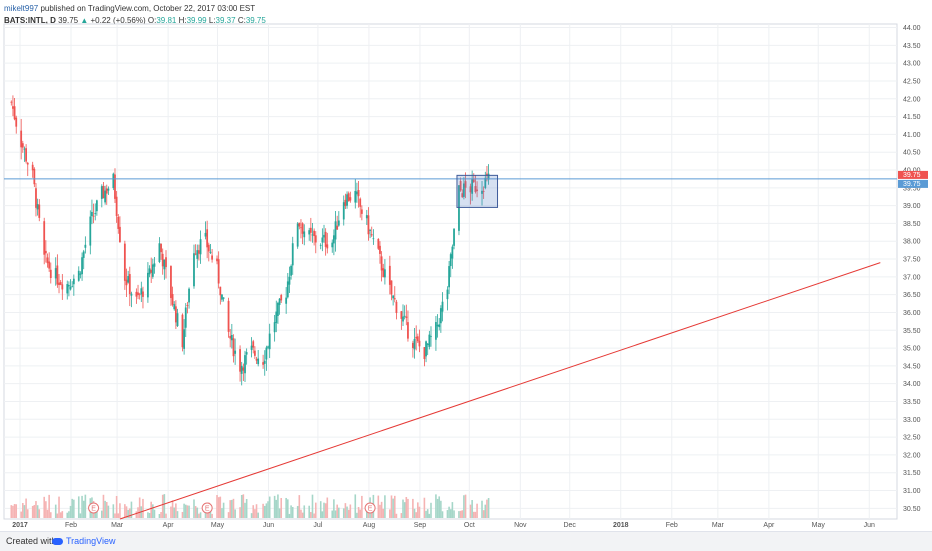 This screenshot has height=551, width=932. I want to click on y-tick-label: 37.50, so click(912, 260).